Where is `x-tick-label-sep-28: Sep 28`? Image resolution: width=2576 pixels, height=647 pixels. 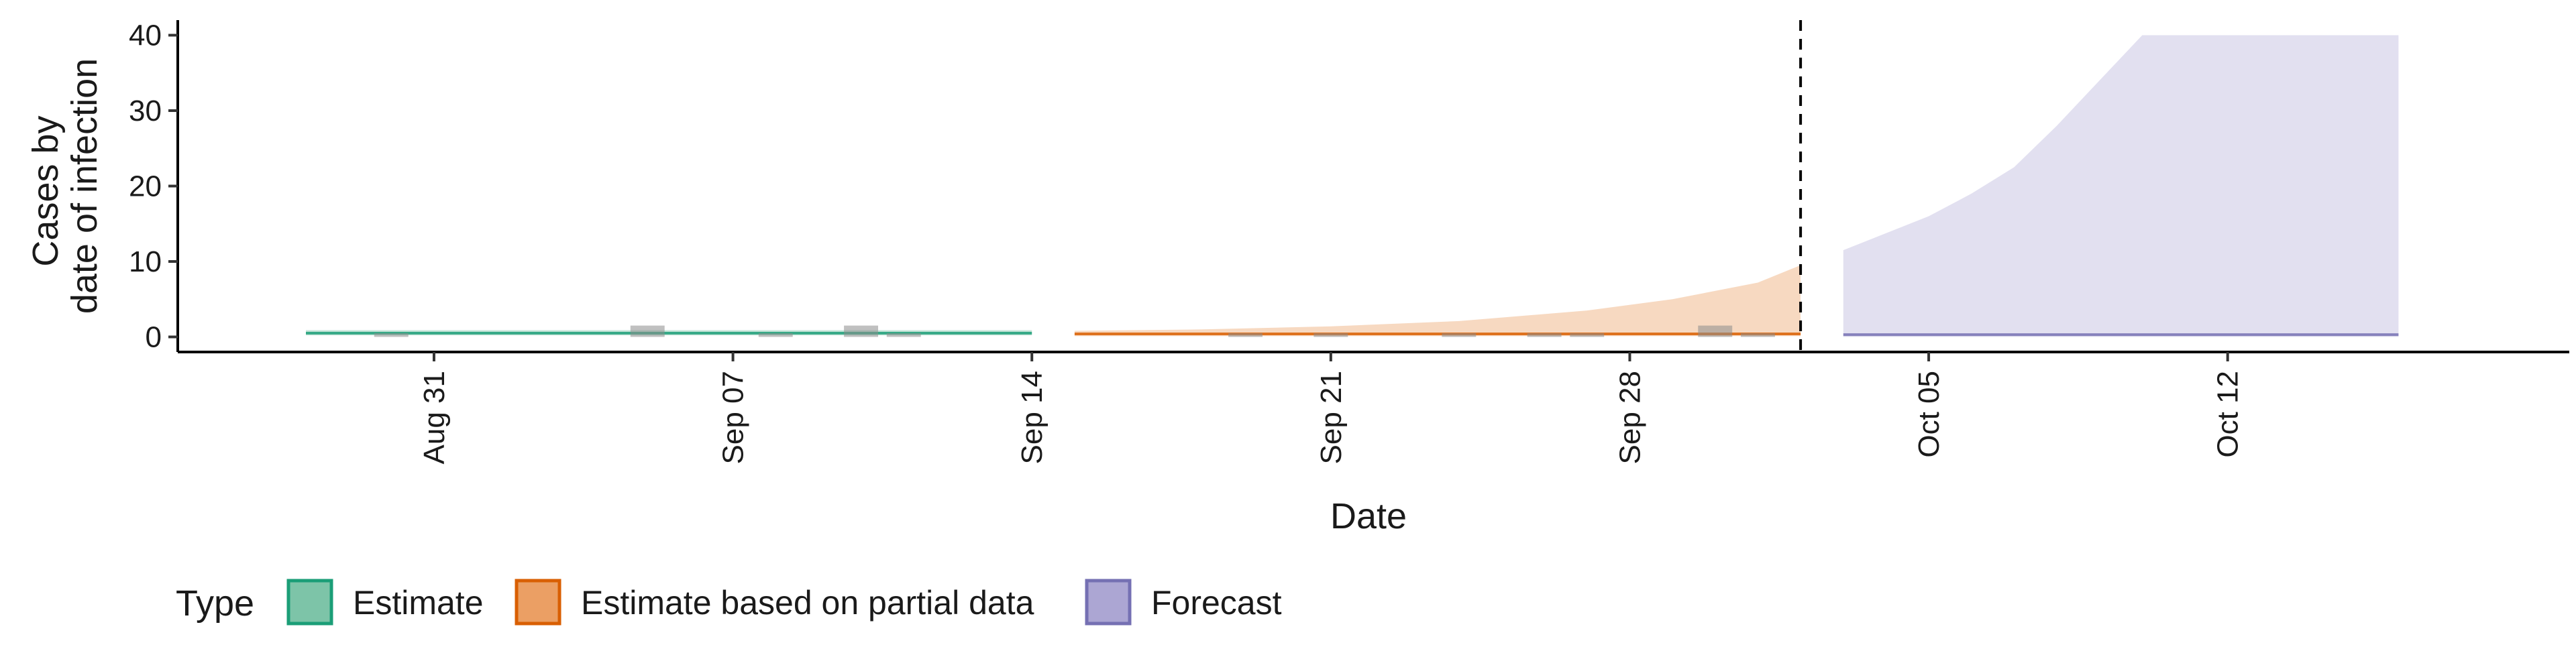 x-tick-label-sep-28: Sep 28 is located at coordinates (1630, 417).